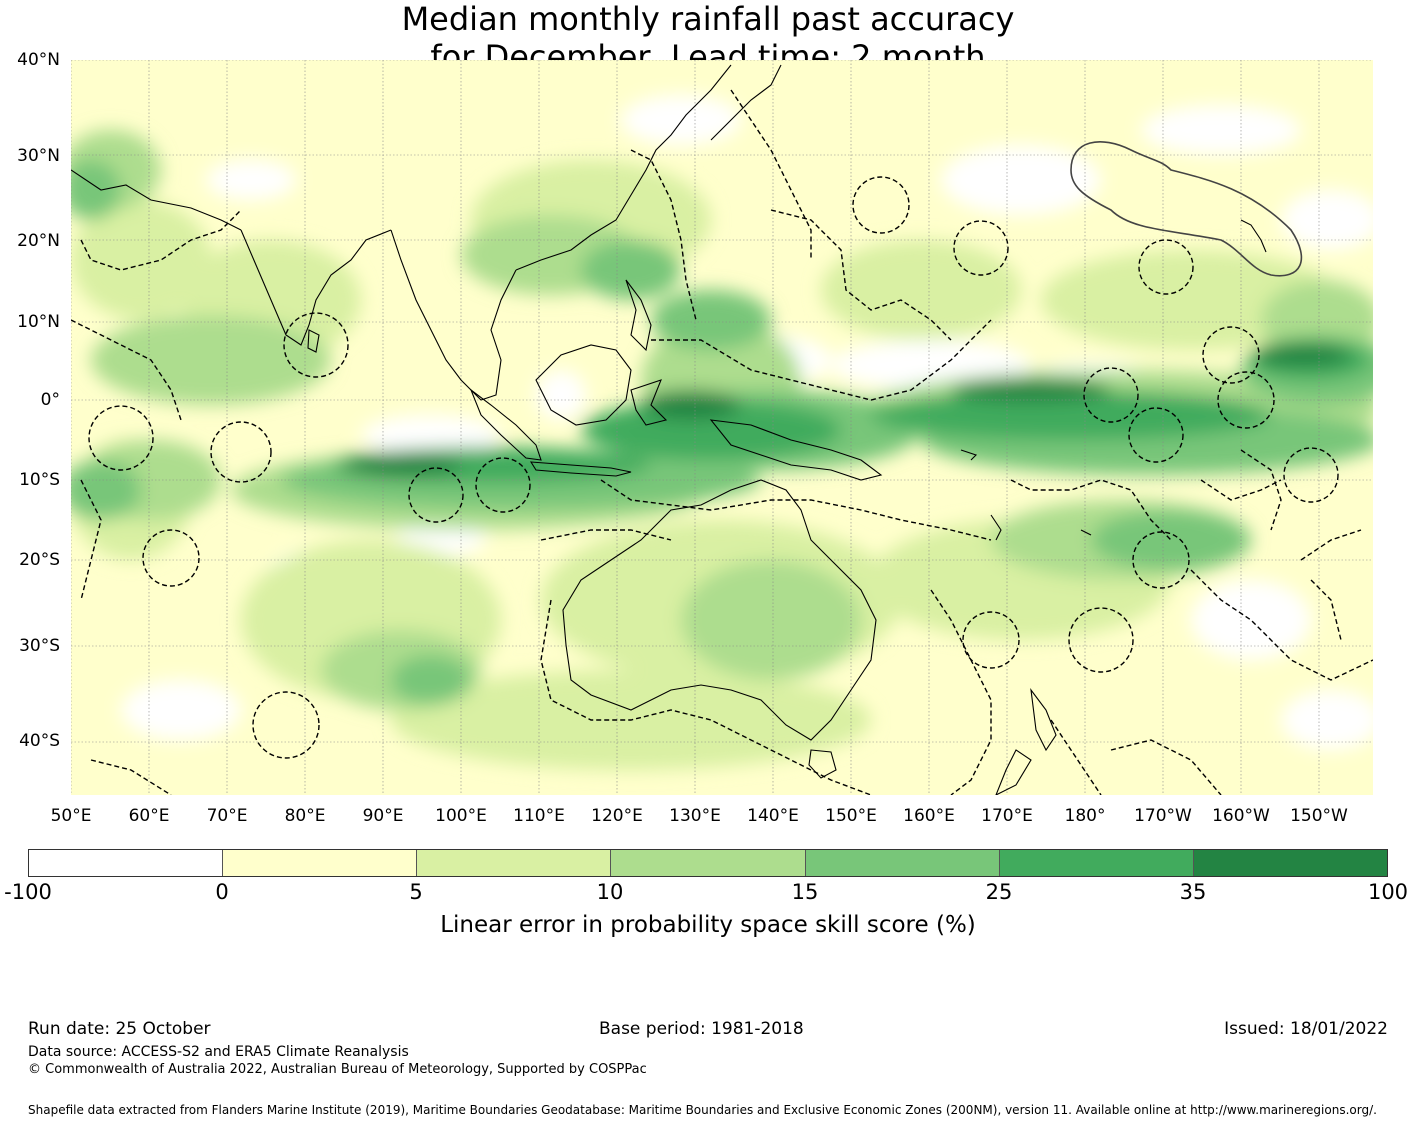 Image resolution: width=1416 pixels, height=1125 pixels. I want to click on lon-label-160e: 160°E, so click(929, 816).